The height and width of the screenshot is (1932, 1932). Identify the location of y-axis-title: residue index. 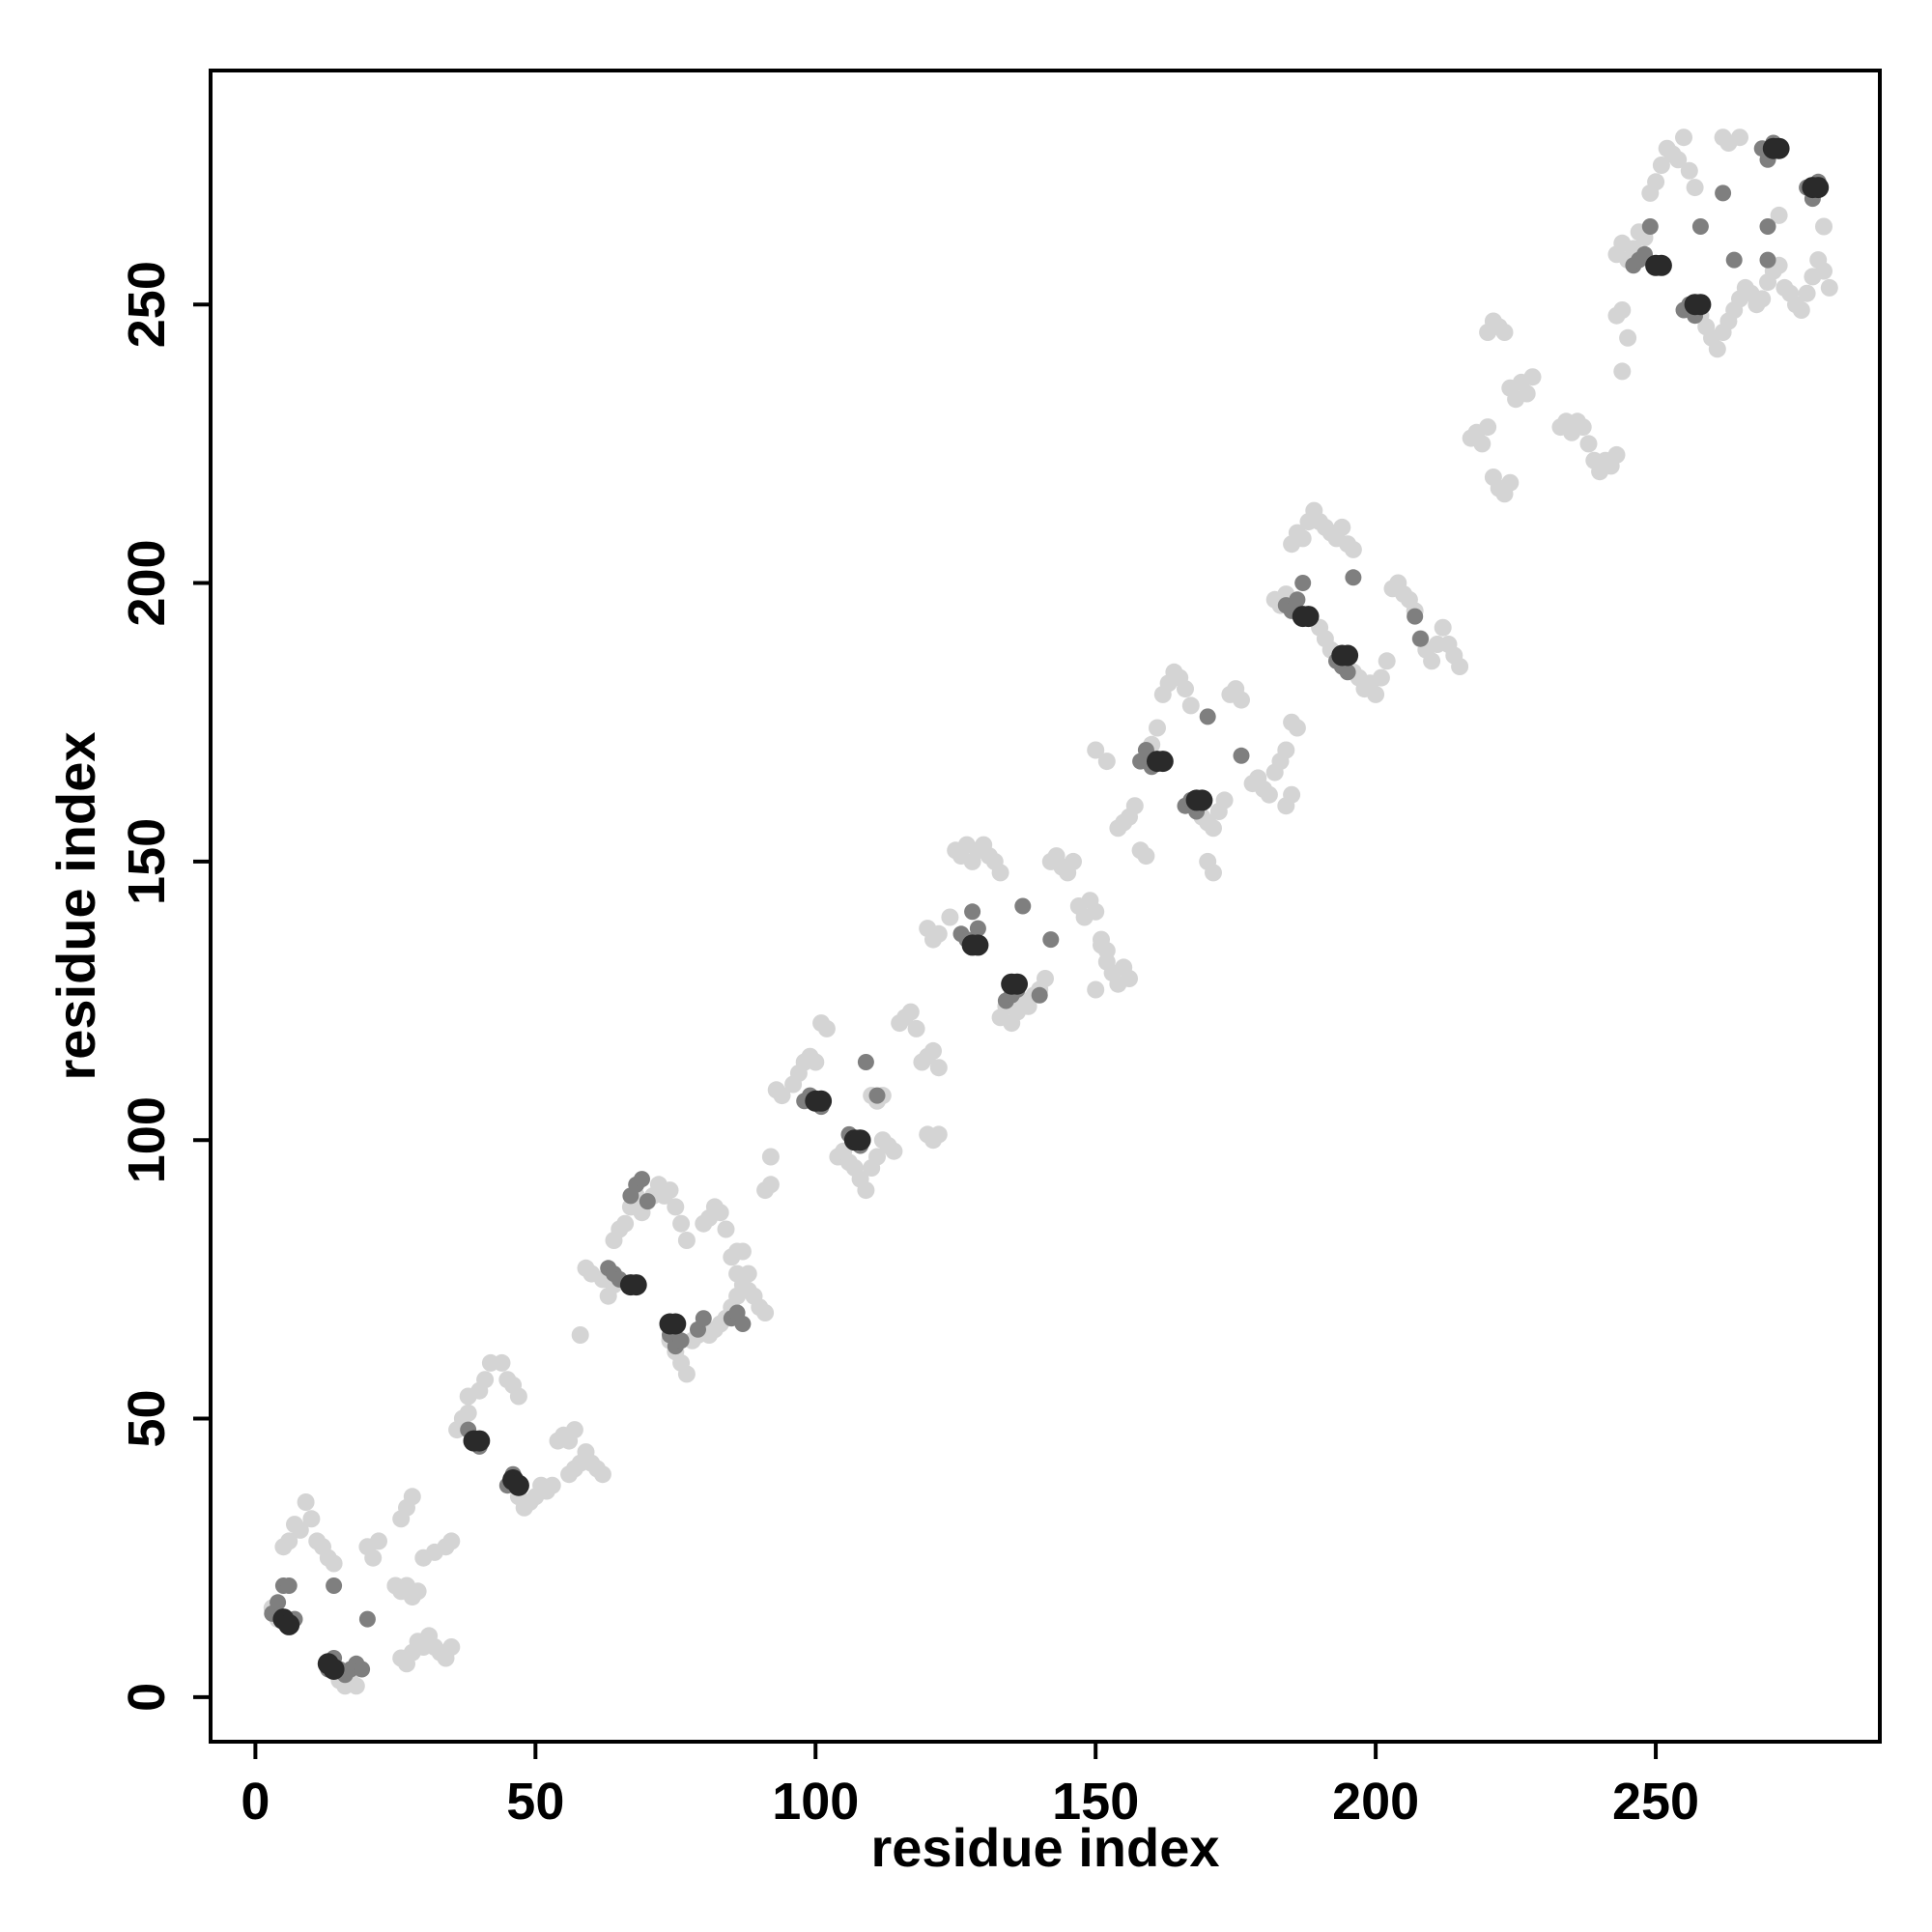
(75, 905).